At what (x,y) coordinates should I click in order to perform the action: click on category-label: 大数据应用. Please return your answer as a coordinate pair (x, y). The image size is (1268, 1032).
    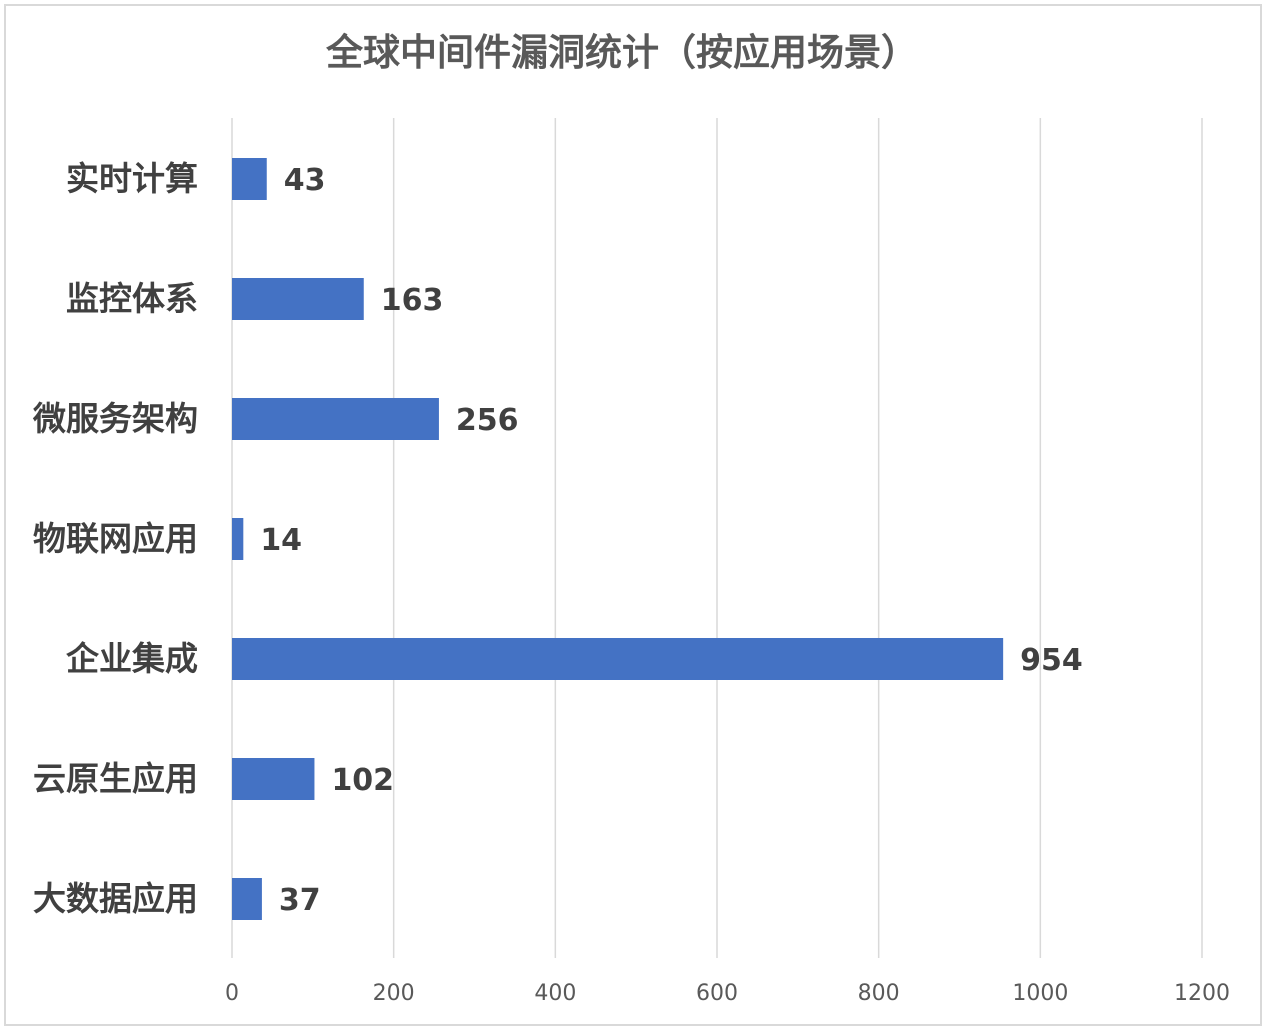
    Looking at the image, I should click on (115, 898).